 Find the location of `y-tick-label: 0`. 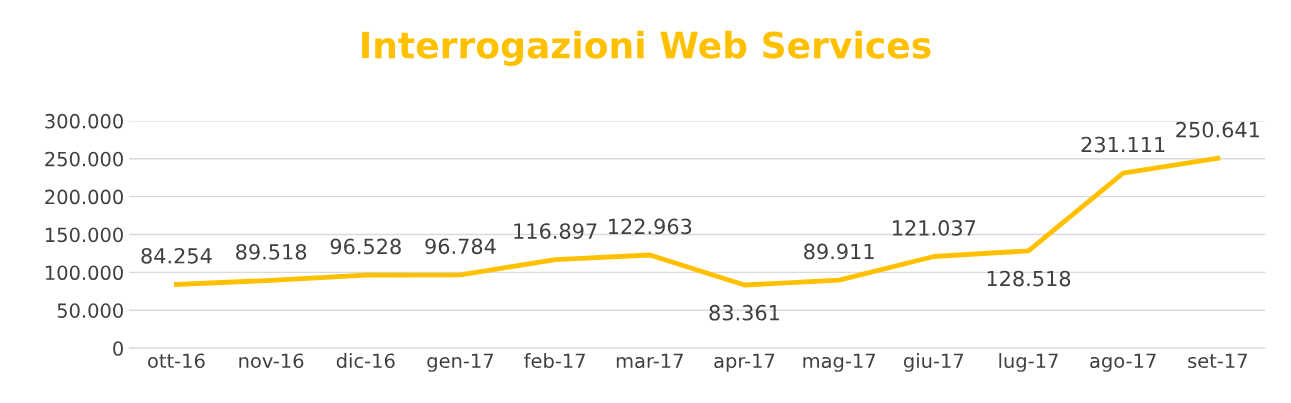

y-tick-label: 0 is located at coordinates (118, 348).